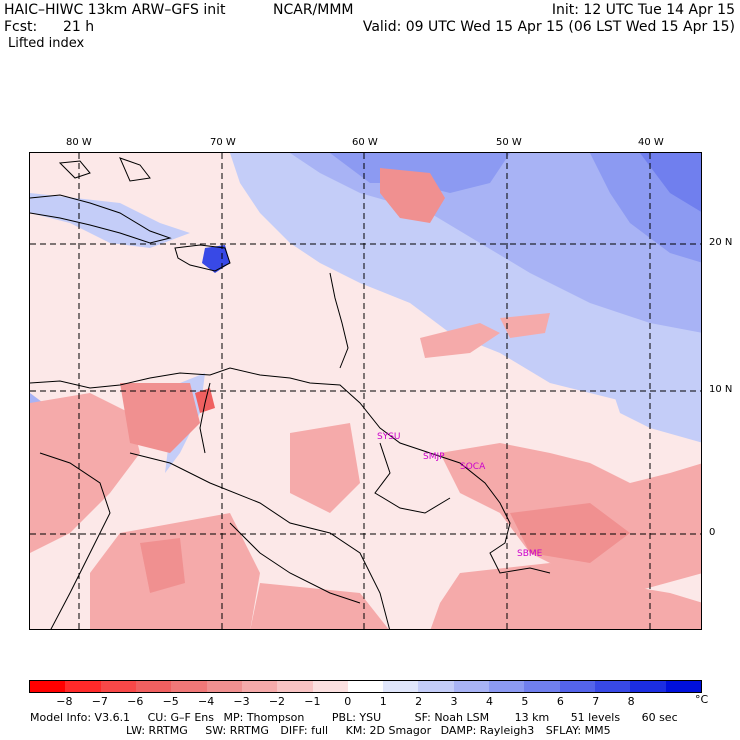  What do you see at coordinates (489, 701) in the screenshot?
I see `color-scale-tick-label: 4` at bounding box center [489, 701].